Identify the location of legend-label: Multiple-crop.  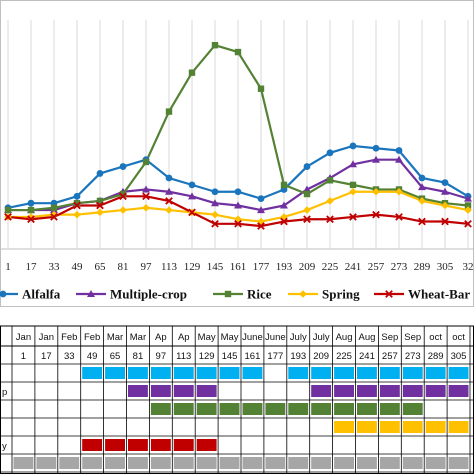
(148, 294).